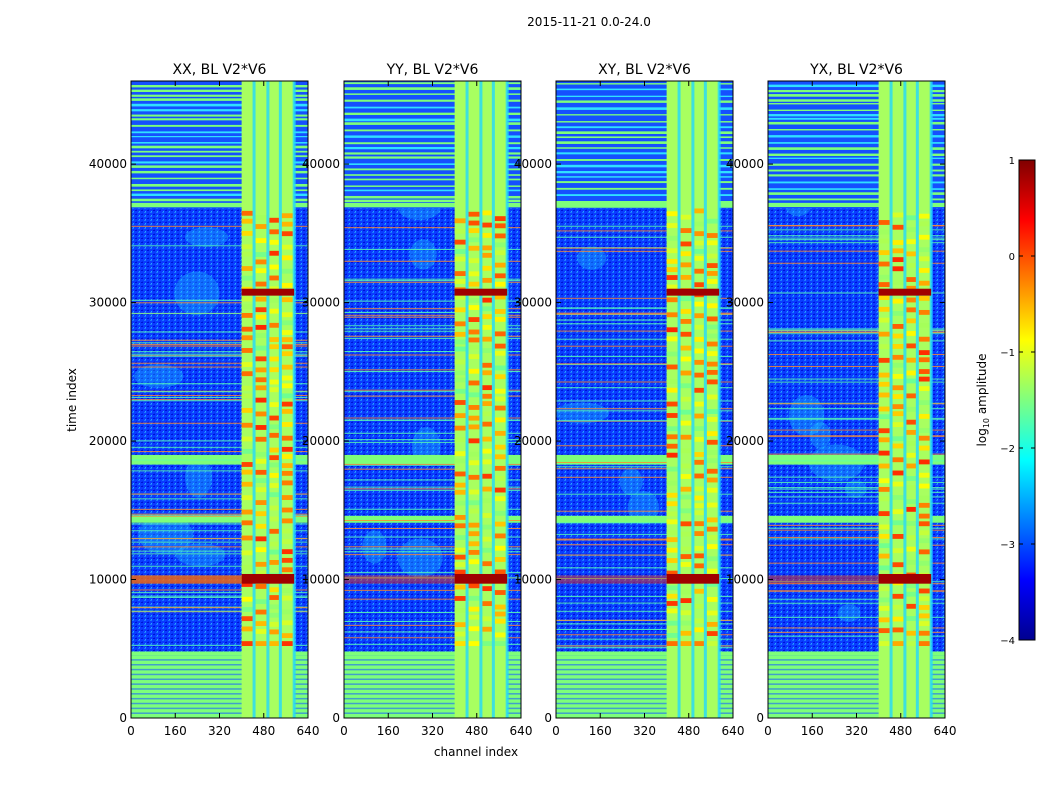  I want to click on colorbar-label: log10 amplitude, so click(983, 400).